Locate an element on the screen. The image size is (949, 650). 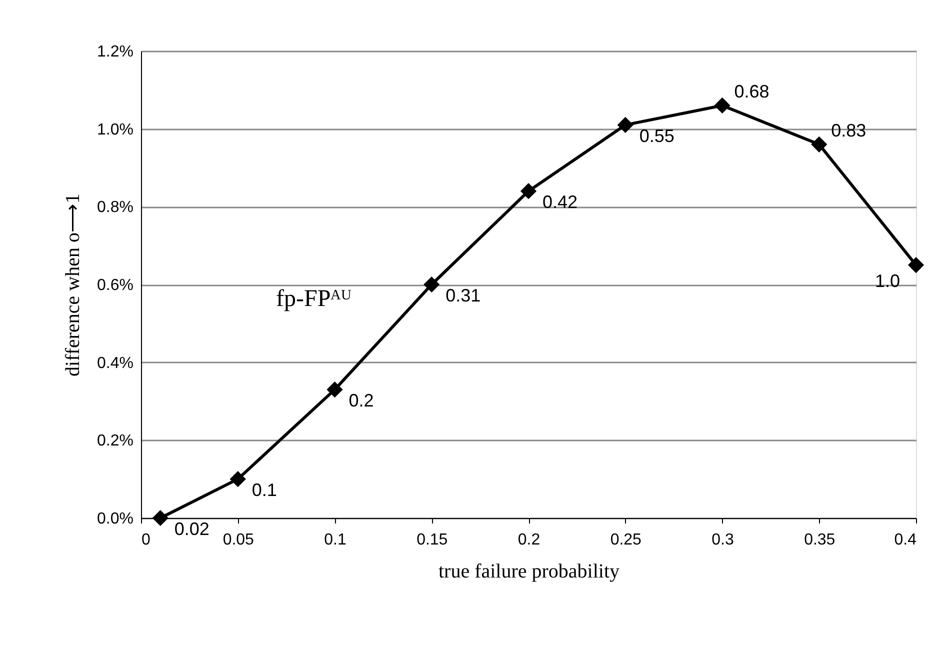
x-tick-label: 0.05 is located at coordinates (238, 540).